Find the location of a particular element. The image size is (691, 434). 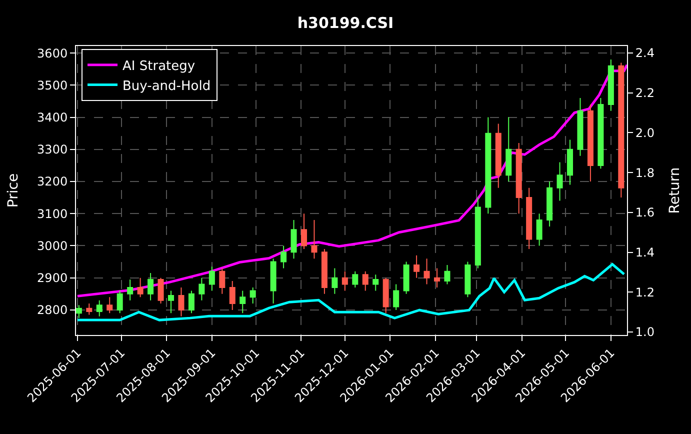

y-tick-label: 3000 is located at coordinates (52, 245).